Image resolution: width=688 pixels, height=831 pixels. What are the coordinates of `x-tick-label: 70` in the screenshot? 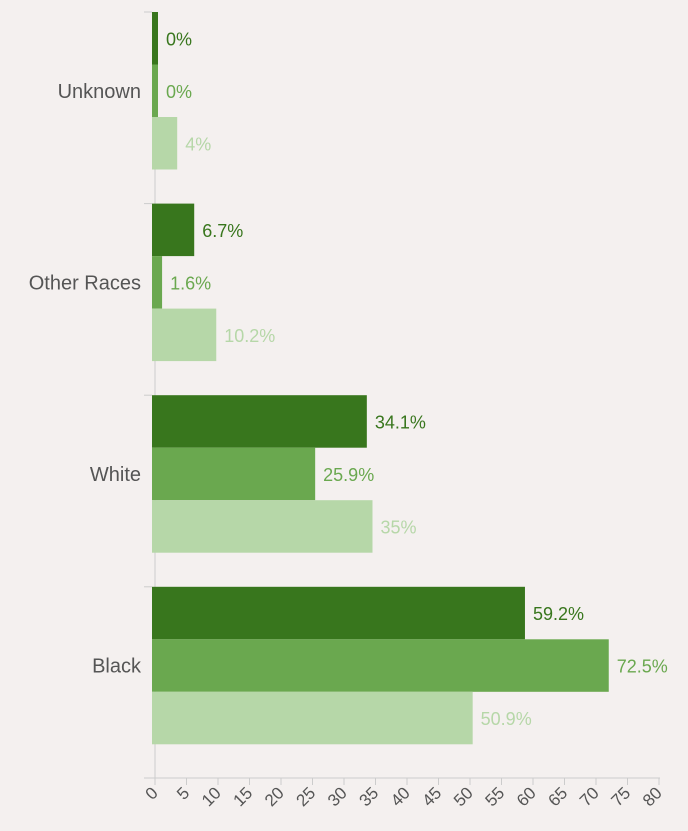 It's located at (589, 796).